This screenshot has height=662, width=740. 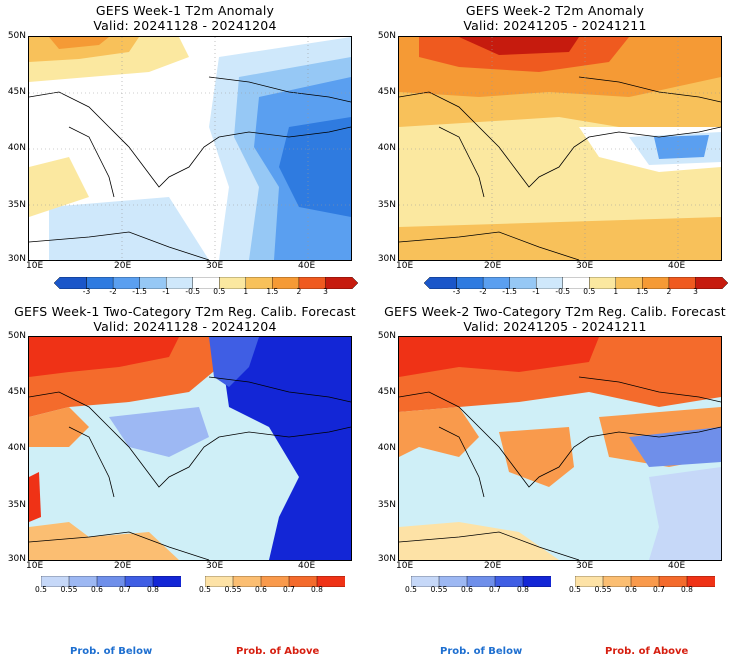 I want to click on probability-field, so click(x=560, y=448).